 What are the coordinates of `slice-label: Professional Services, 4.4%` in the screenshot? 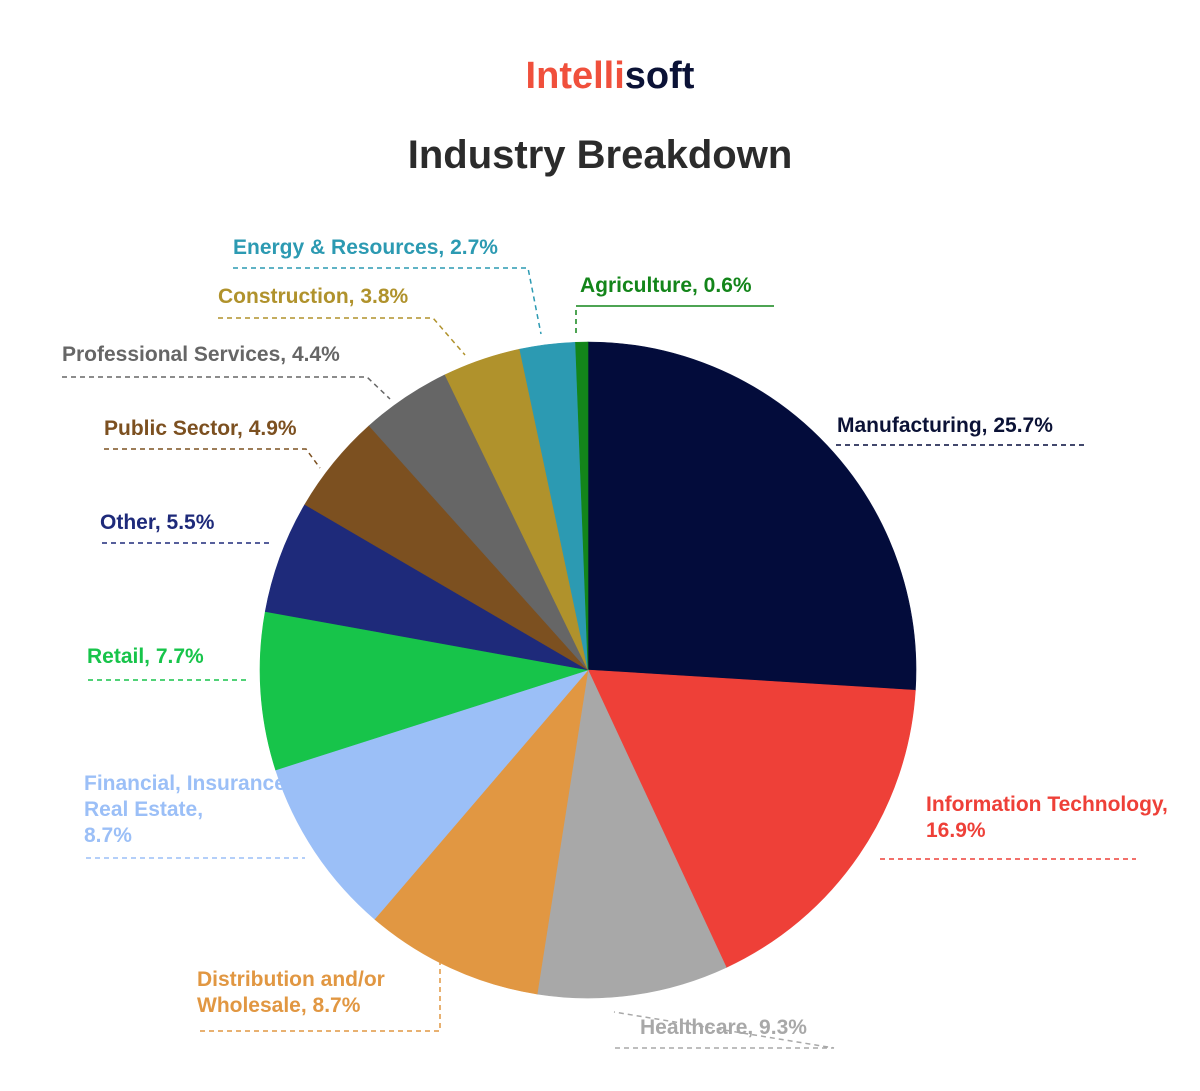 It's located at (201, 354).